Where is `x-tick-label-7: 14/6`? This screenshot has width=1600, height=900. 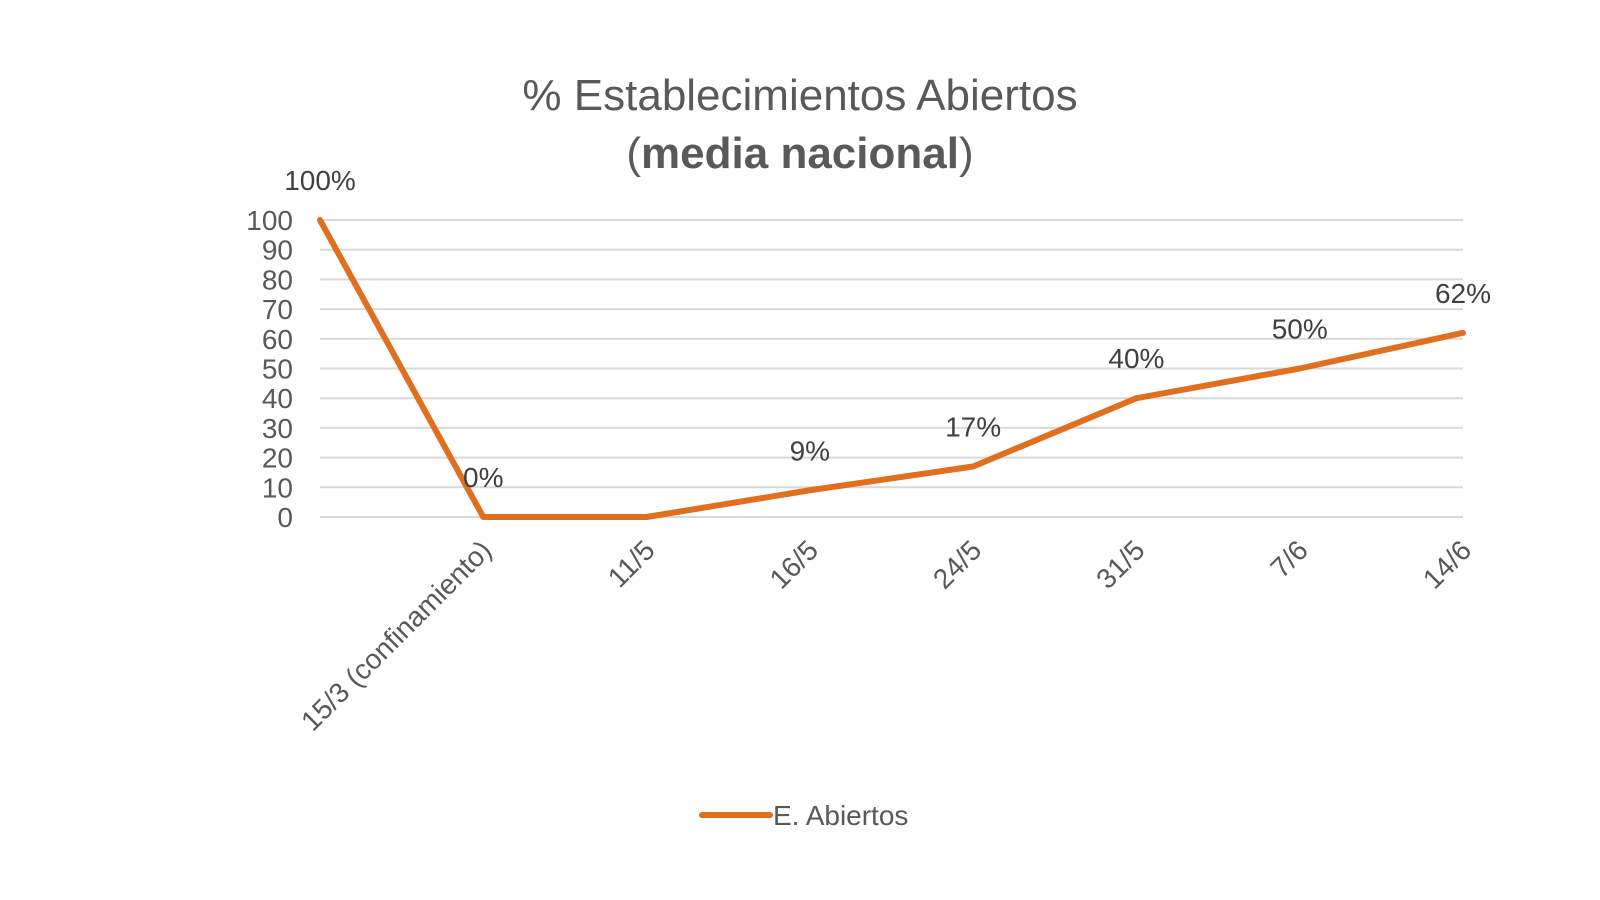 x-tick-label-7: 14/6 is located at coordinates (1447, 564).